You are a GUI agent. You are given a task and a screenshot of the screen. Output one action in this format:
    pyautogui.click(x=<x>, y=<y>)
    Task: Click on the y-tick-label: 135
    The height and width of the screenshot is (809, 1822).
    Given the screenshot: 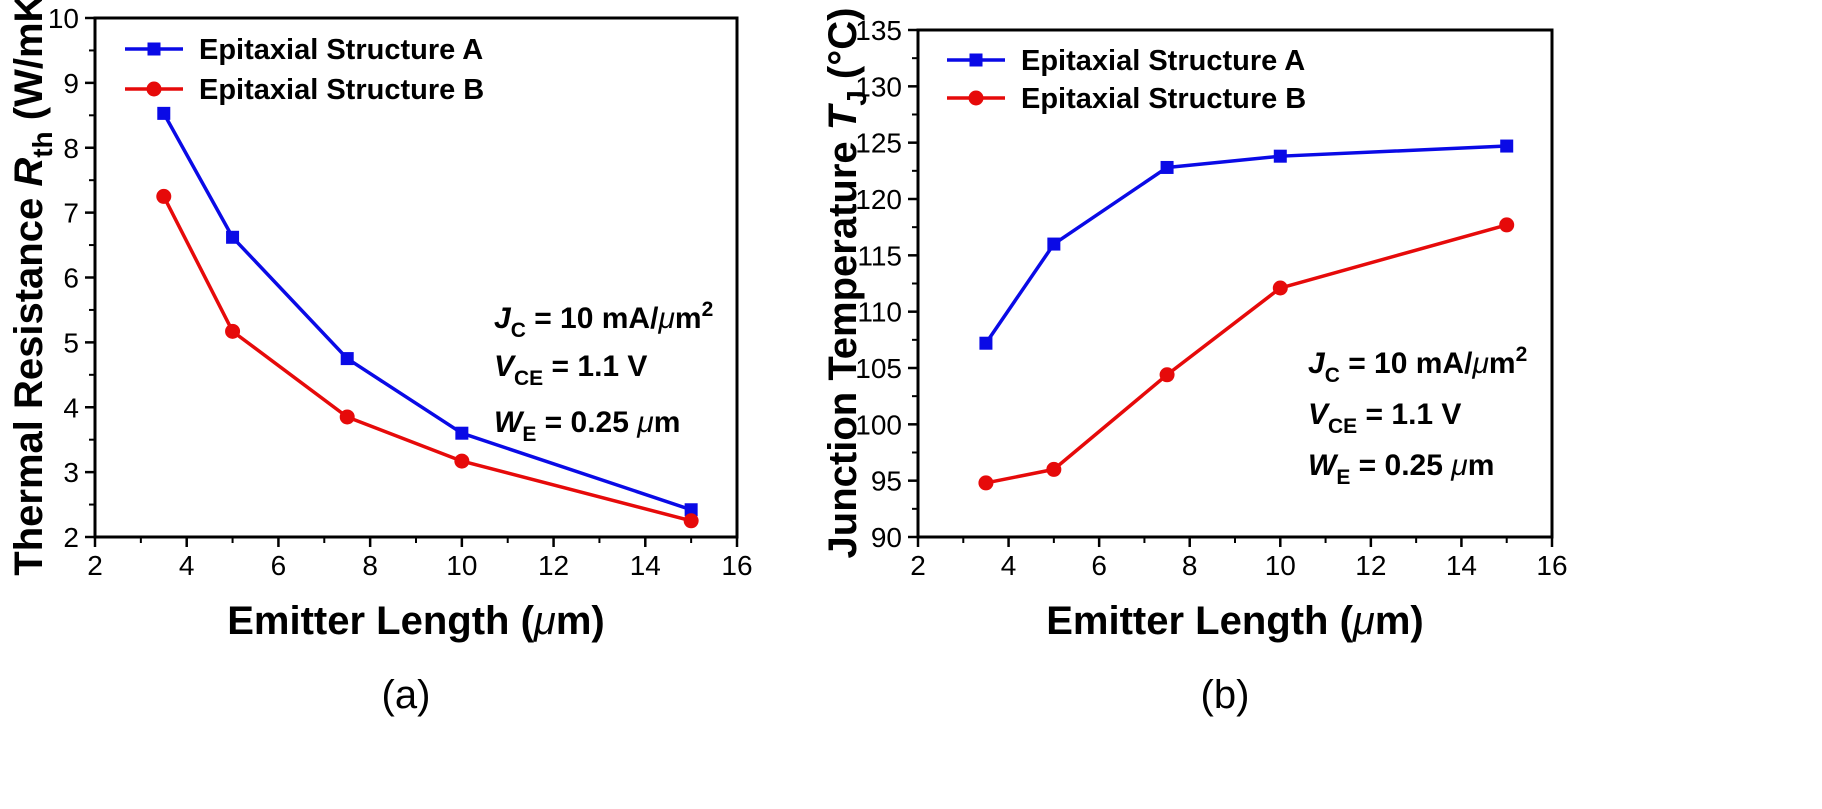 What is the action you would take?
    pyautogui.click(x=878, y=30)
    